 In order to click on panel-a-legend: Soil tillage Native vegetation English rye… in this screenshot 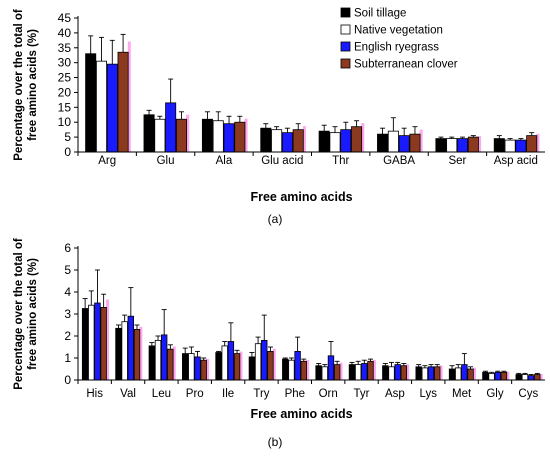, I will do `click(399, 39)`.